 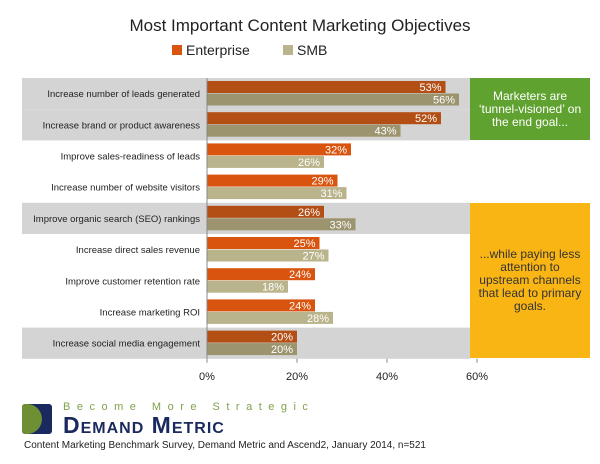 What do you see at coordinates (444, 101) in the screenshot?
I see `data-label: 56%` at bounding box center [444, 101].